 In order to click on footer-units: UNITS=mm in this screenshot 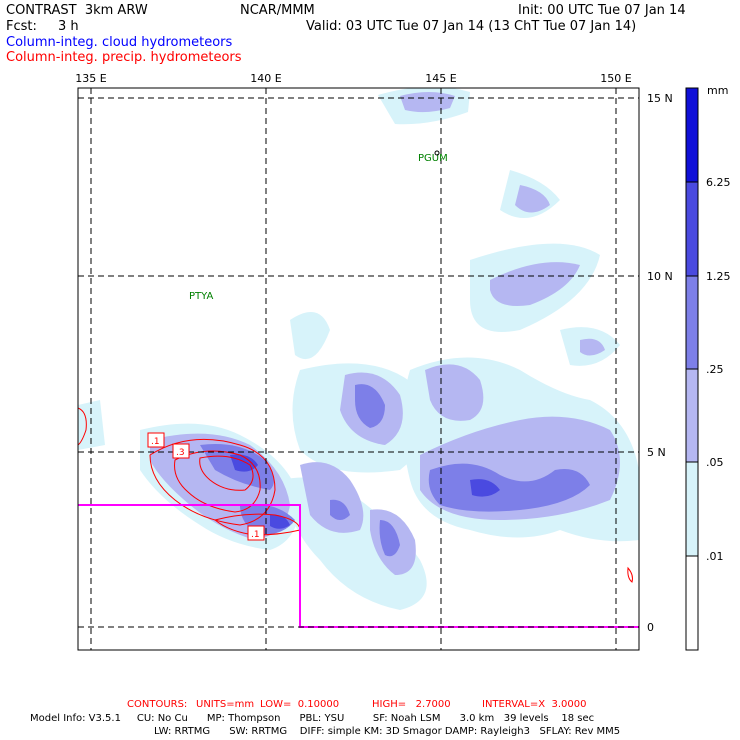, I will do `click(225, 704)`.